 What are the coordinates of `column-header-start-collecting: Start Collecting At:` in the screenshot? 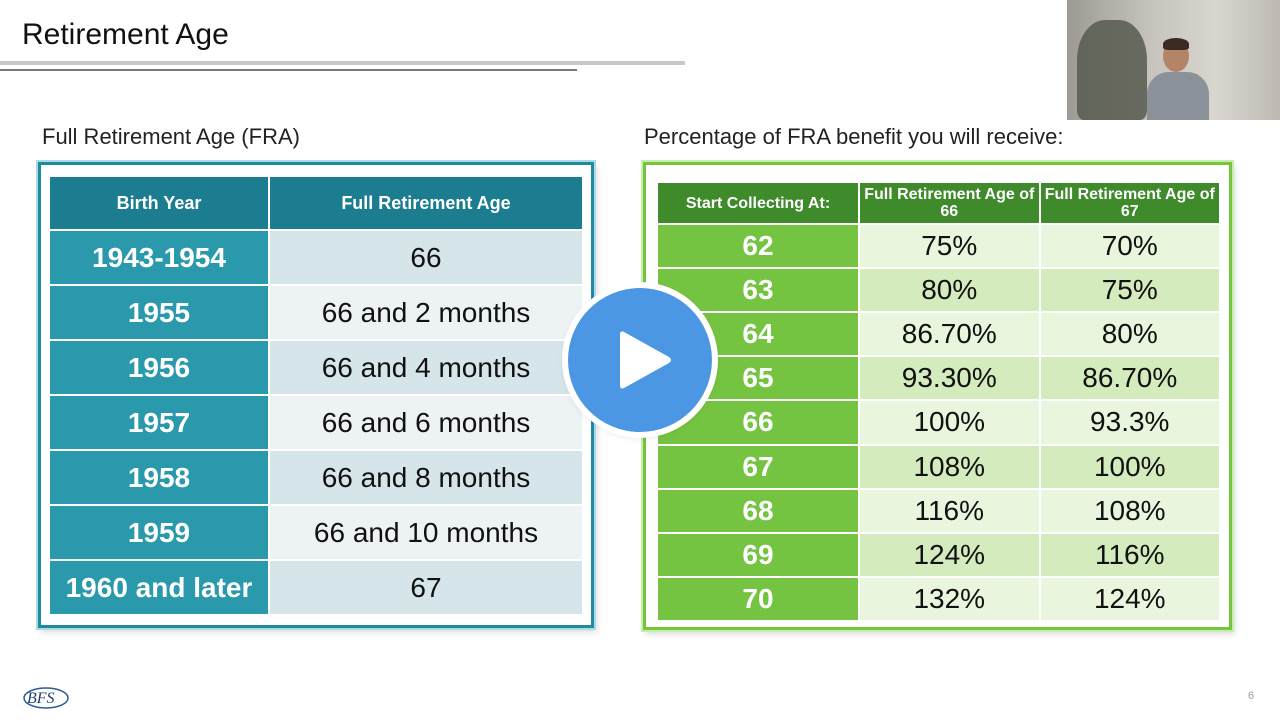 It's located at (758, 203).